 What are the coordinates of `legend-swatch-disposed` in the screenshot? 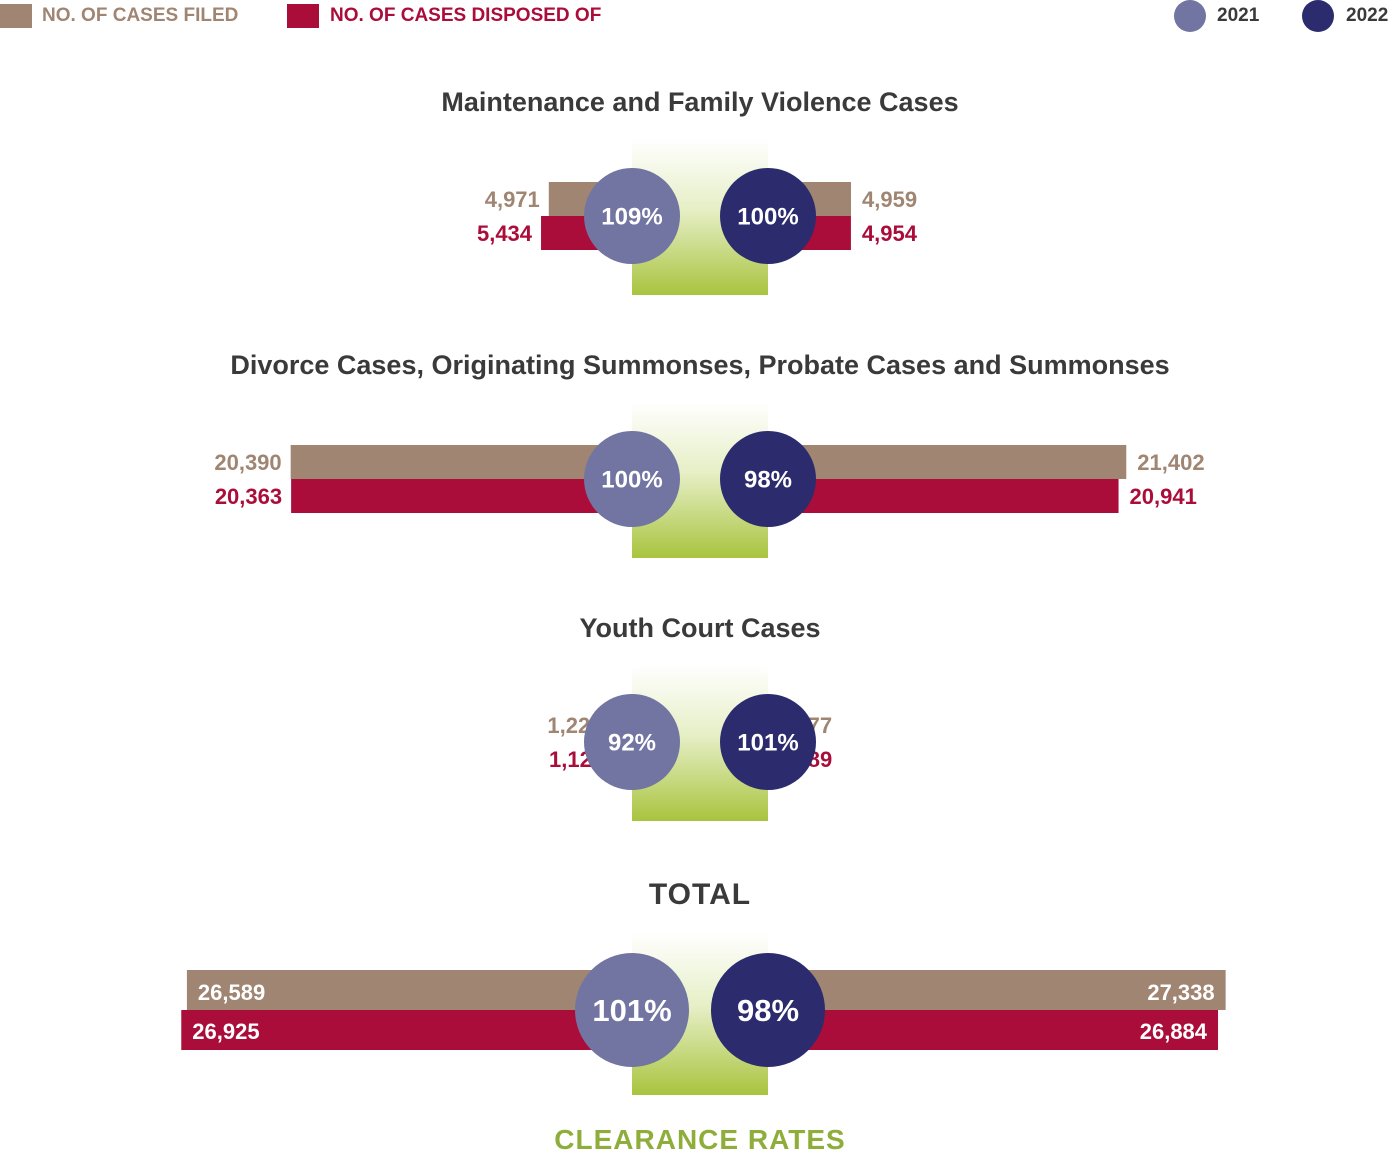 It's located at (303, 16).